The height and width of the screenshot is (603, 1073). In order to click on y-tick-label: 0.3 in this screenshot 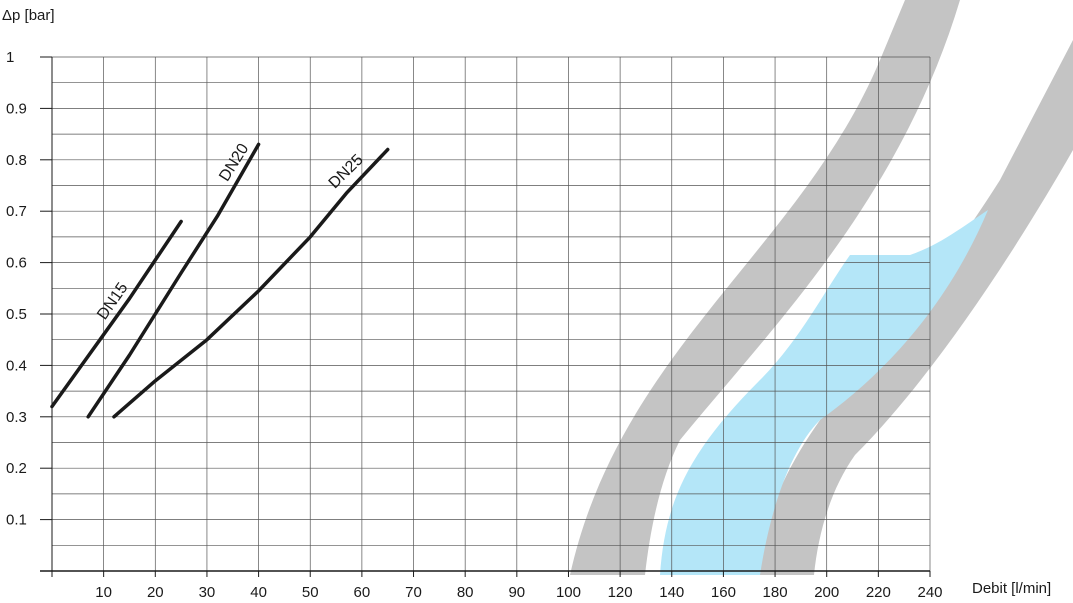, I will do `click(16, 417)`.